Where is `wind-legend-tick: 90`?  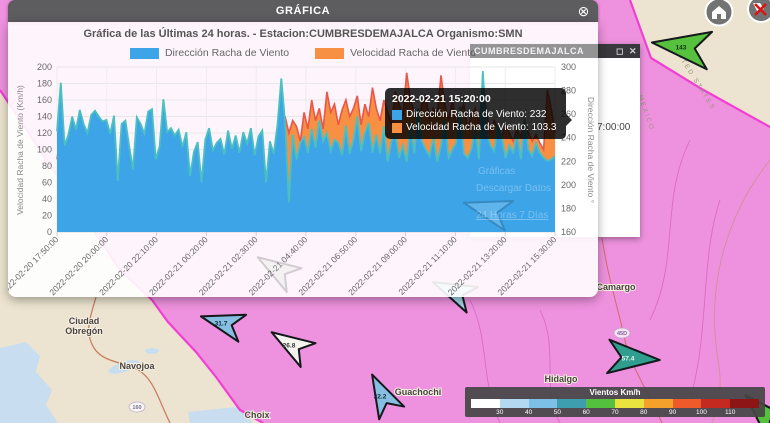 wind-legend-tick: 90 is located at coordinates (672, 412).